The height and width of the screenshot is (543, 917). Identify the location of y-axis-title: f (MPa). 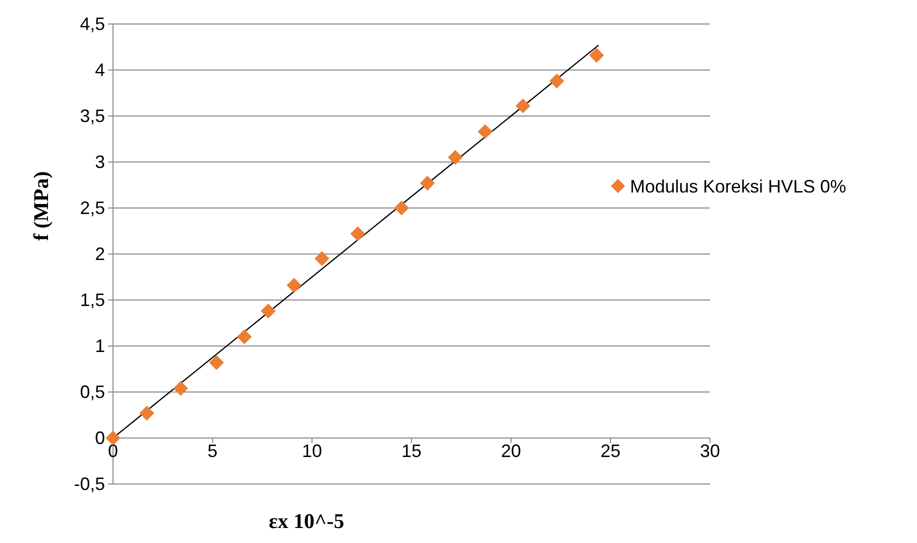
(41, 206).